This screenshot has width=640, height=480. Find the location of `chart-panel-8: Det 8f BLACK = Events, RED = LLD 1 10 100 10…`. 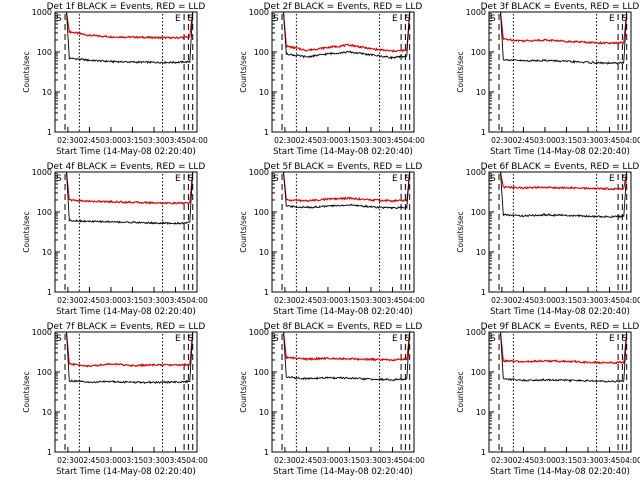

chart-panel-8: Det 8f BLACK = Events, RED = LLD 1 10 100 10… is located at coordinates (332, 399).